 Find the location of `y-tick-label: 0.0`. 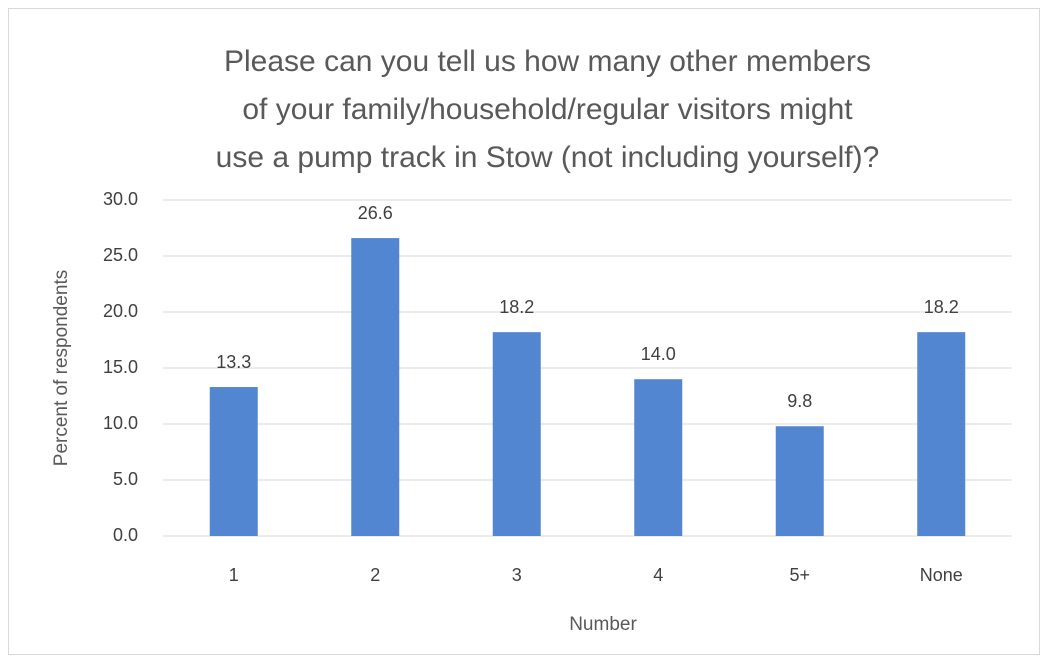

y-tick-label: 0.0 is located at coordinates (125, 535).